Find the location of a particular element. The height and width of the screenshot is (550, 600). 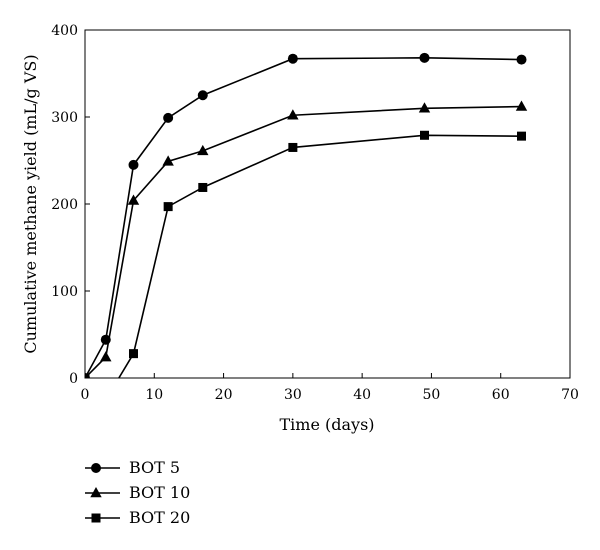

x-axis-ticks: 0 10 20 30 40 50 60 70 is located at coordinates (330, 388).